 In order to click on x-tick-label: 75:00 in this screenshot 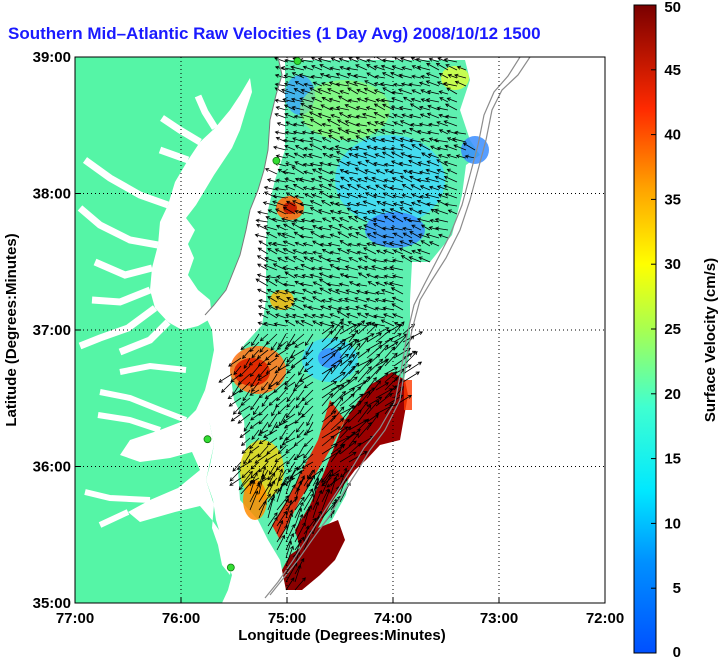, I will do `click(287, 618)`.